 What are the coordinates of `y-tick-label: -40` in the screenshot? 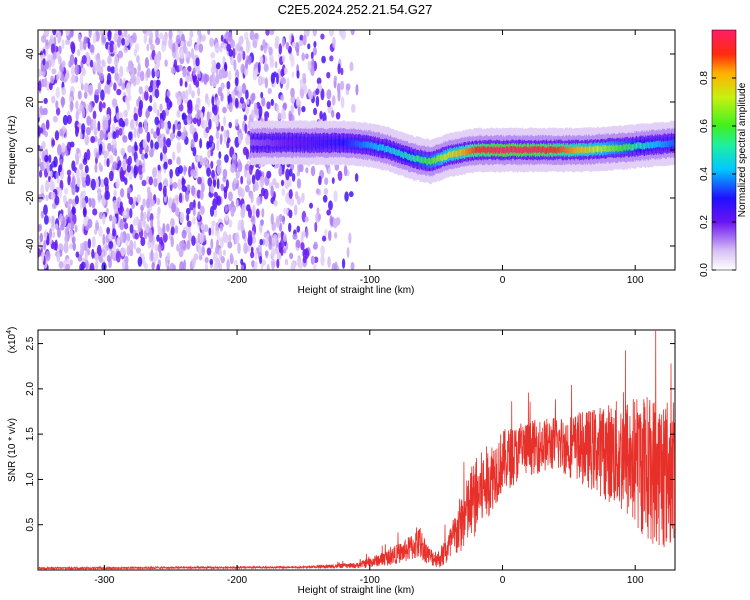 It's located at (30, 245).